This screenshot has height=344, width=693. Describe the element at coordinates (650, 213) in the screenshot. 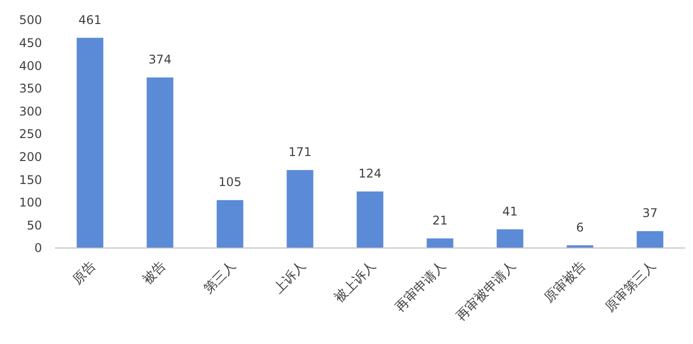

I see `data-label: 37` at that location.